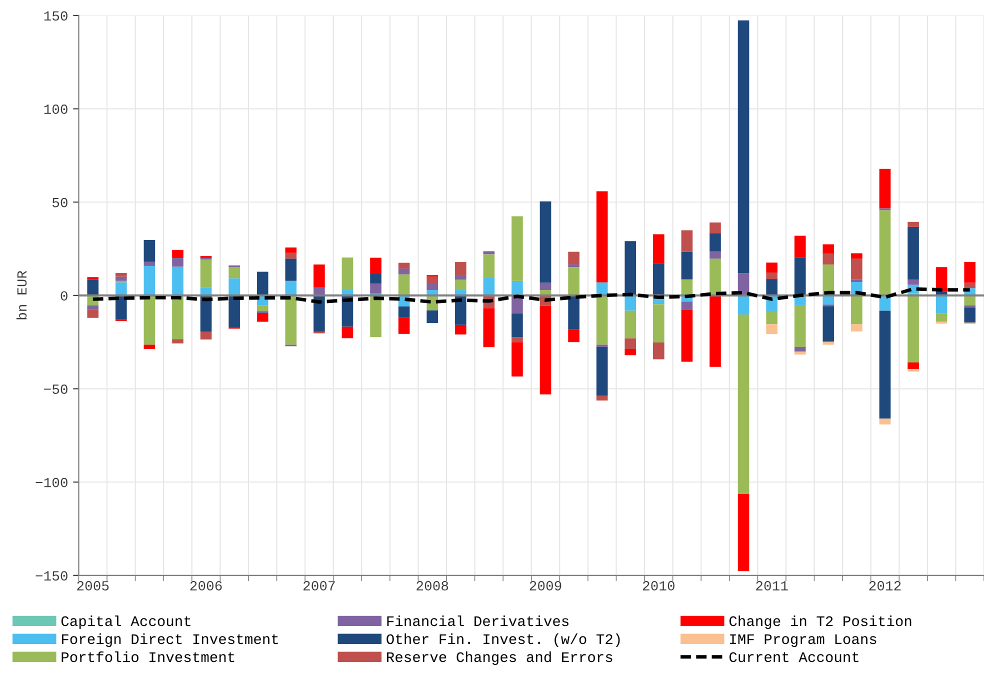 The width and height of the screenshot is (984, 673). Describe the element at coordinates (531, 295) in the screenshot. I see `line-series` at that location.